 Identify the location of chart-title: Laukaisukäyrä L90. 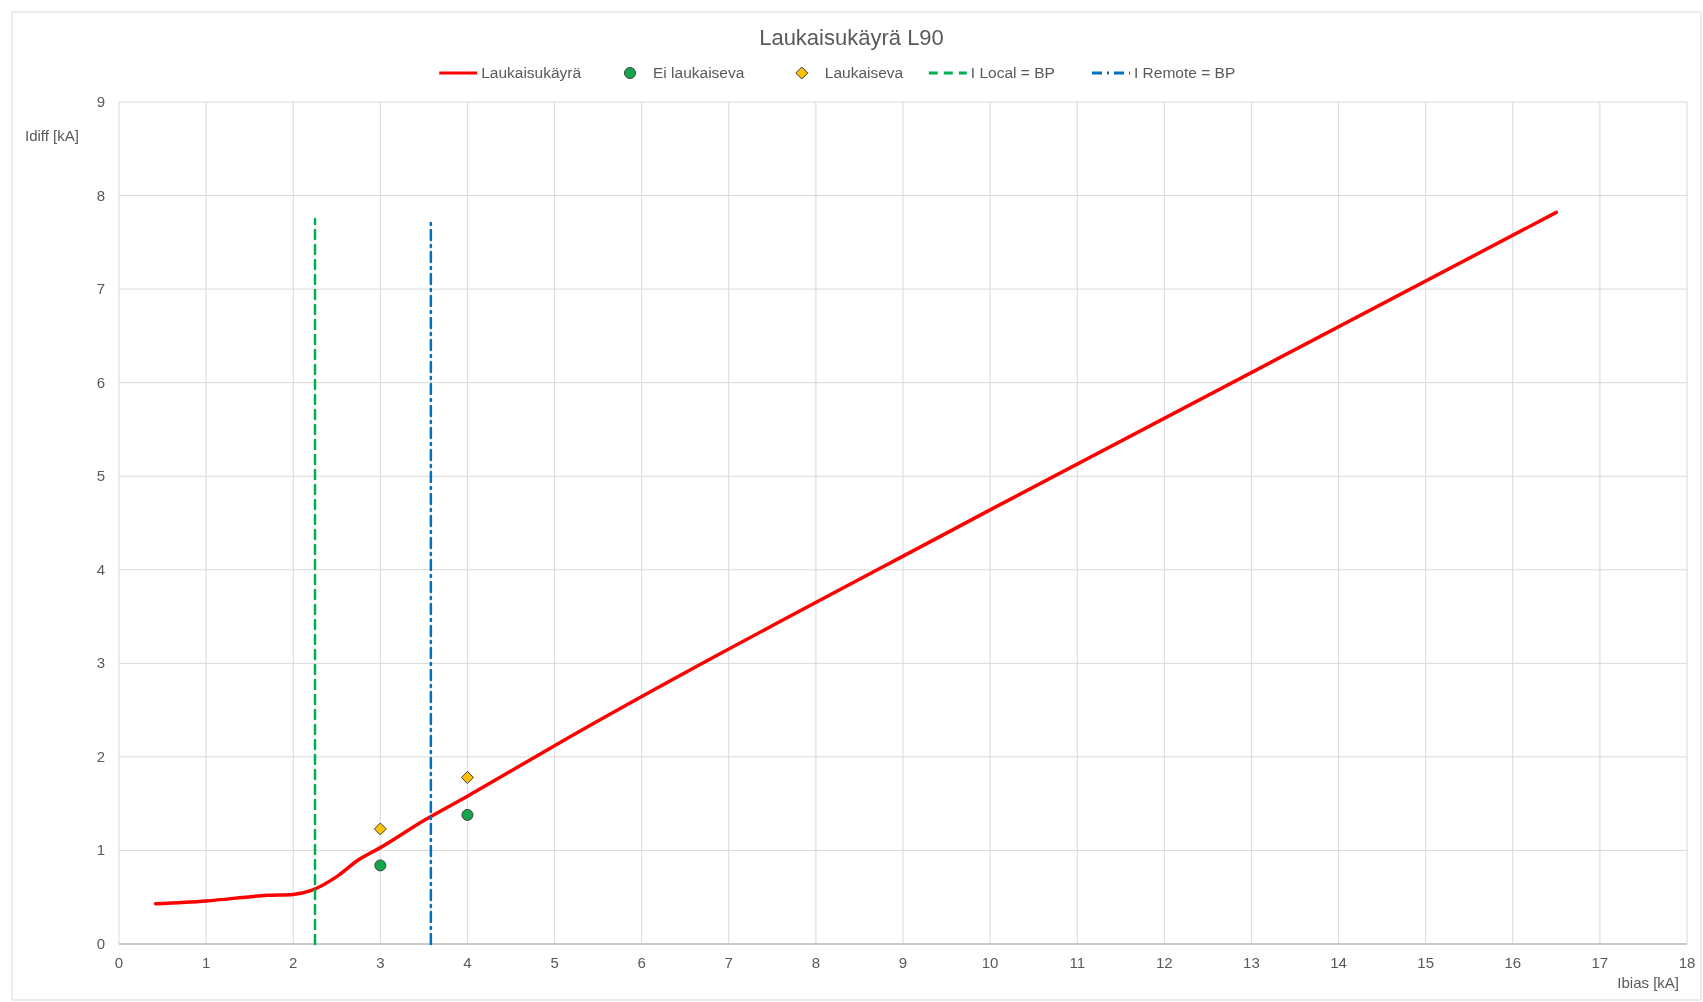
(851, 37).